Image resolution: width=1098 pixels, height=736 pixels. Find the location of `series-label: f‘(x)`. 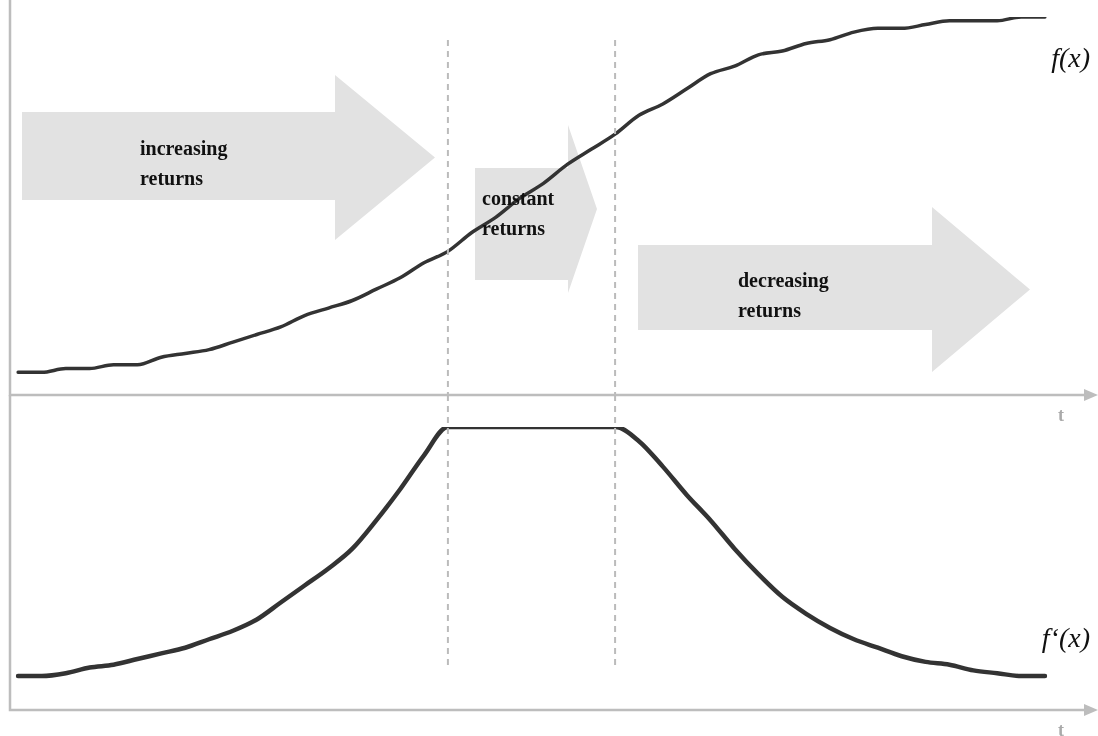

series-label: f‘(x) is located at coordinates (1065, 638).